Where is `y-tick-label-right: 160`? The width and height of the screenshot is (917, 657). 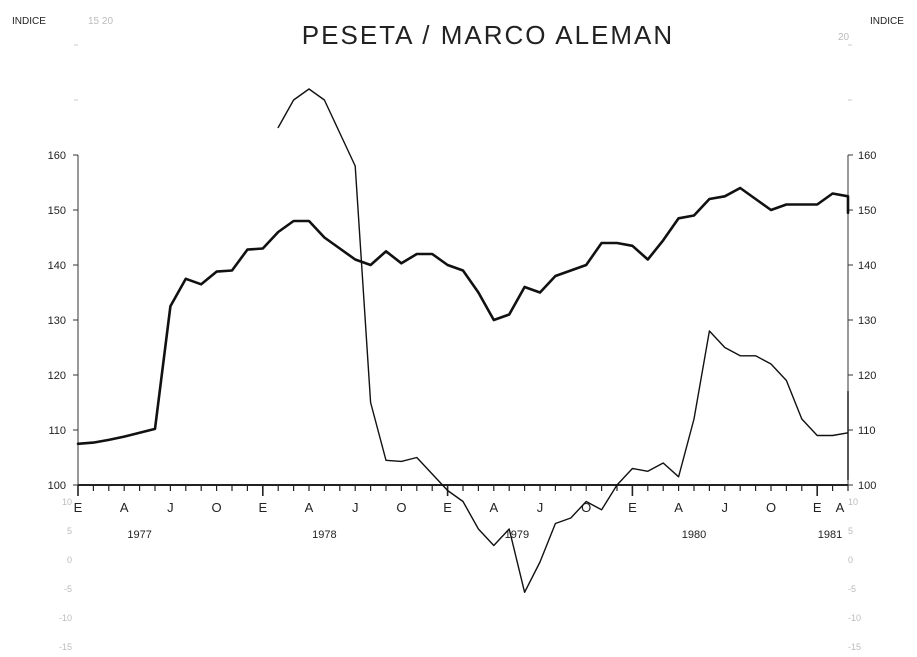
y-tick-label-right: 160 is located at coordinates (867, 156).